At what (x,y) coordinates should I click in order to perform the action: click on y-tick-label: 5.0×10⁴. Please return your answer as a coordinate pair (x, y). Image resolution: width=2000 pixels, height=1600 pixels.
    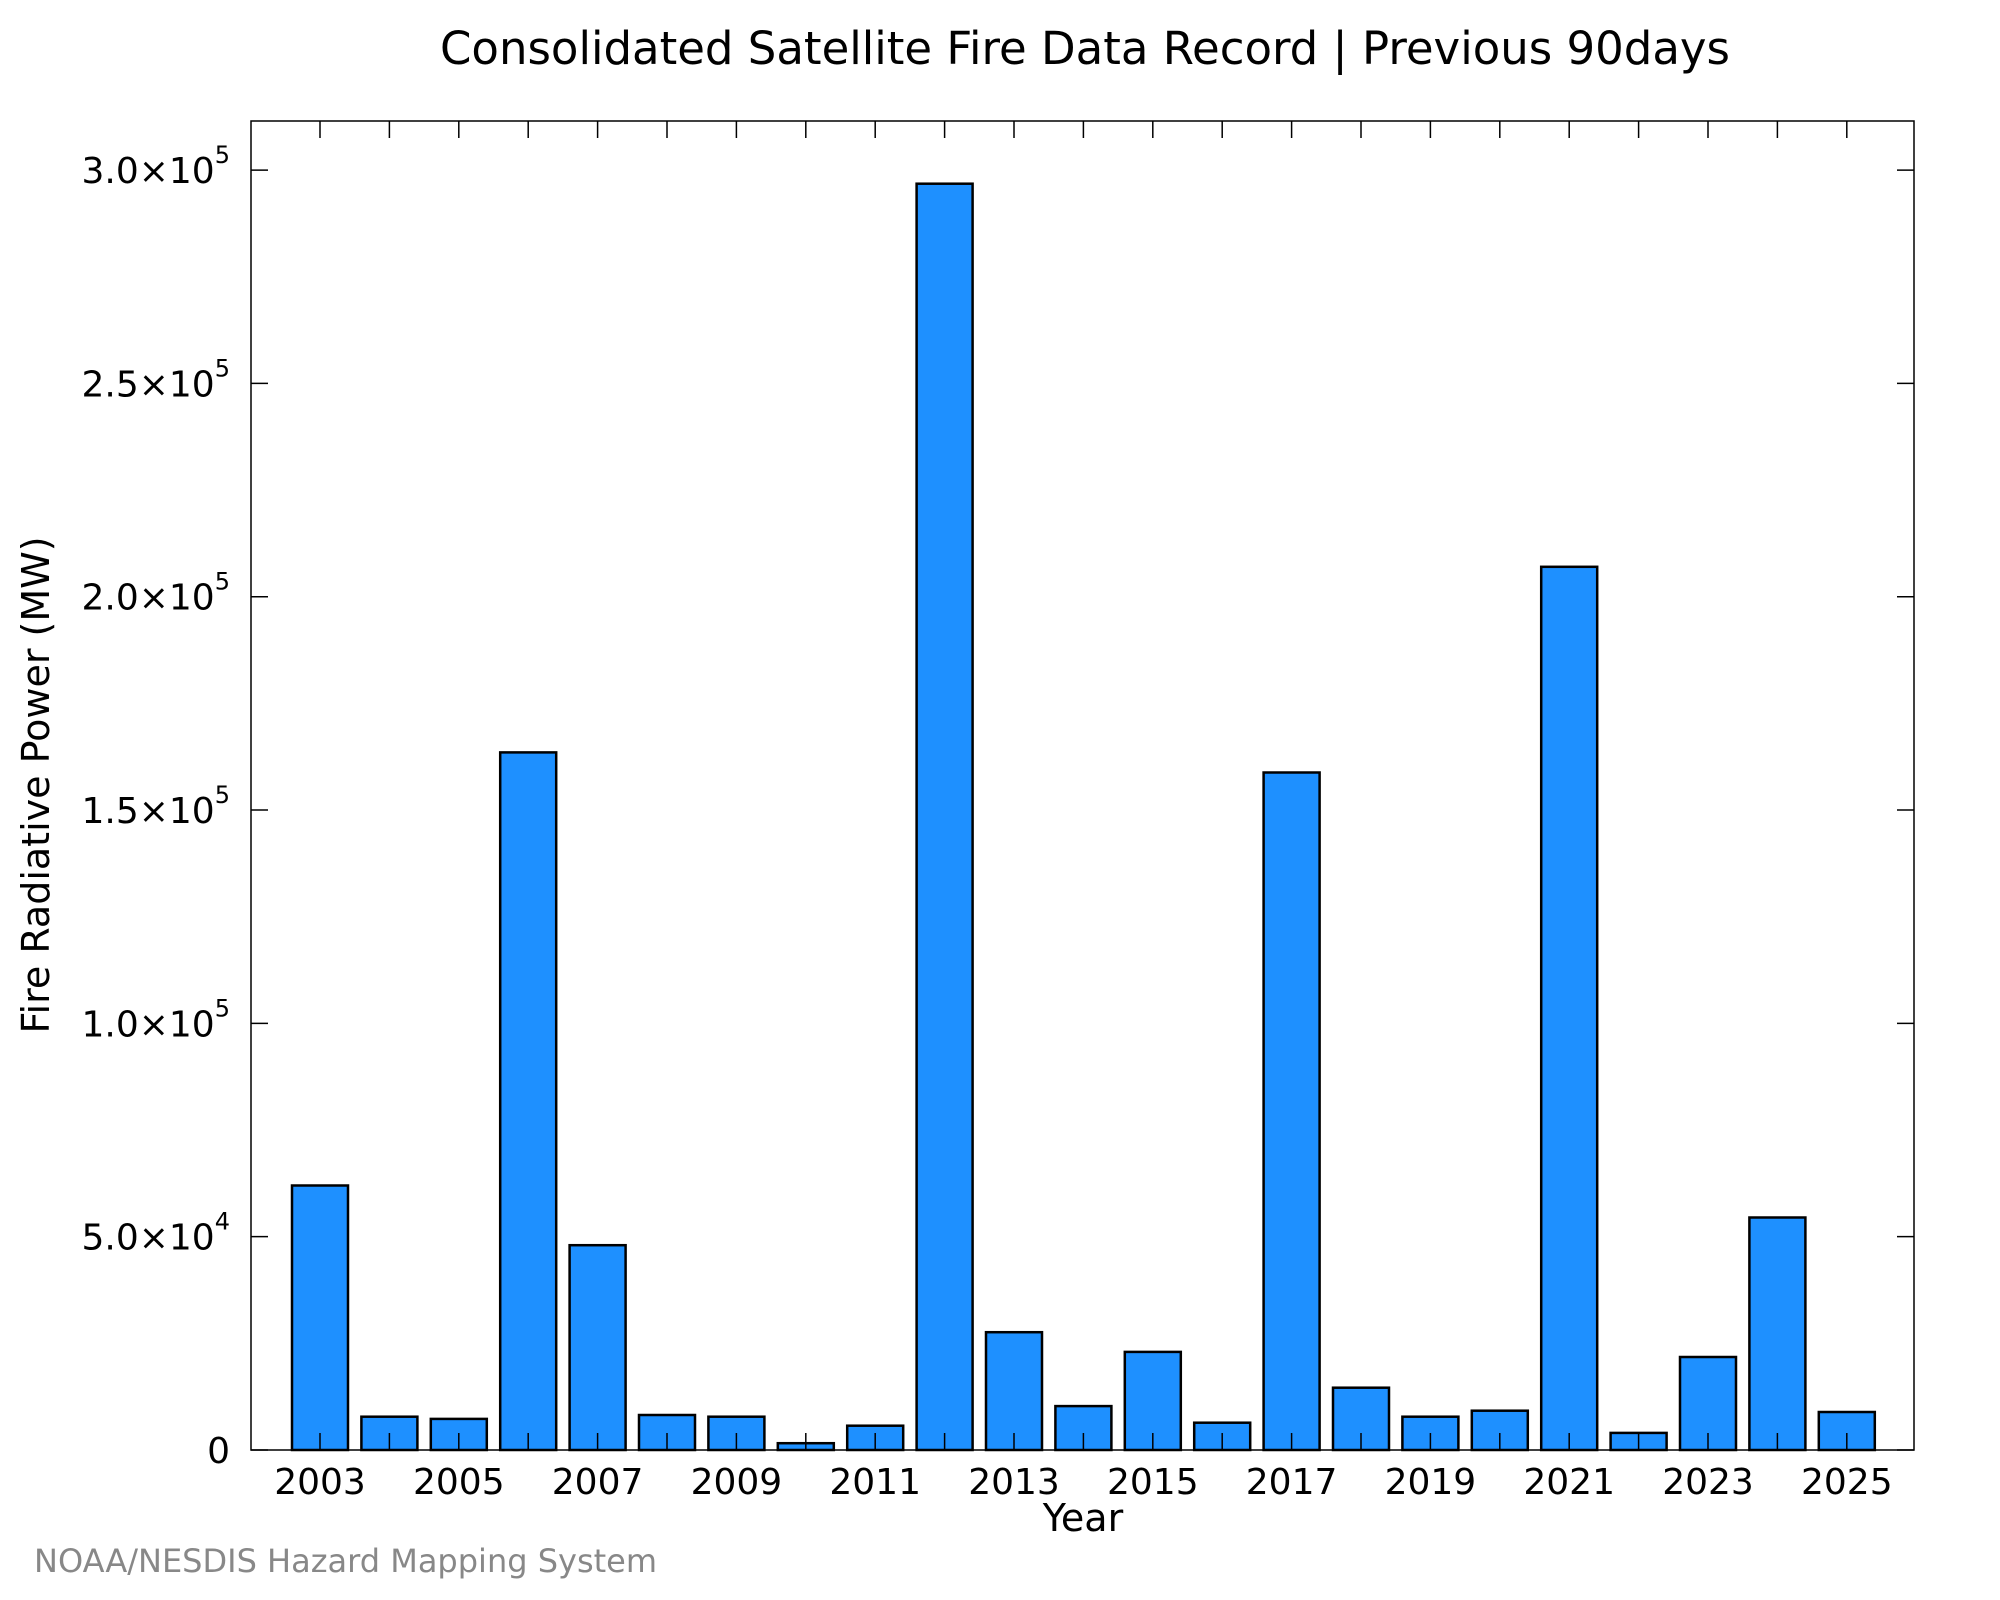
    Looking at the image, I should click on (155, 1233).